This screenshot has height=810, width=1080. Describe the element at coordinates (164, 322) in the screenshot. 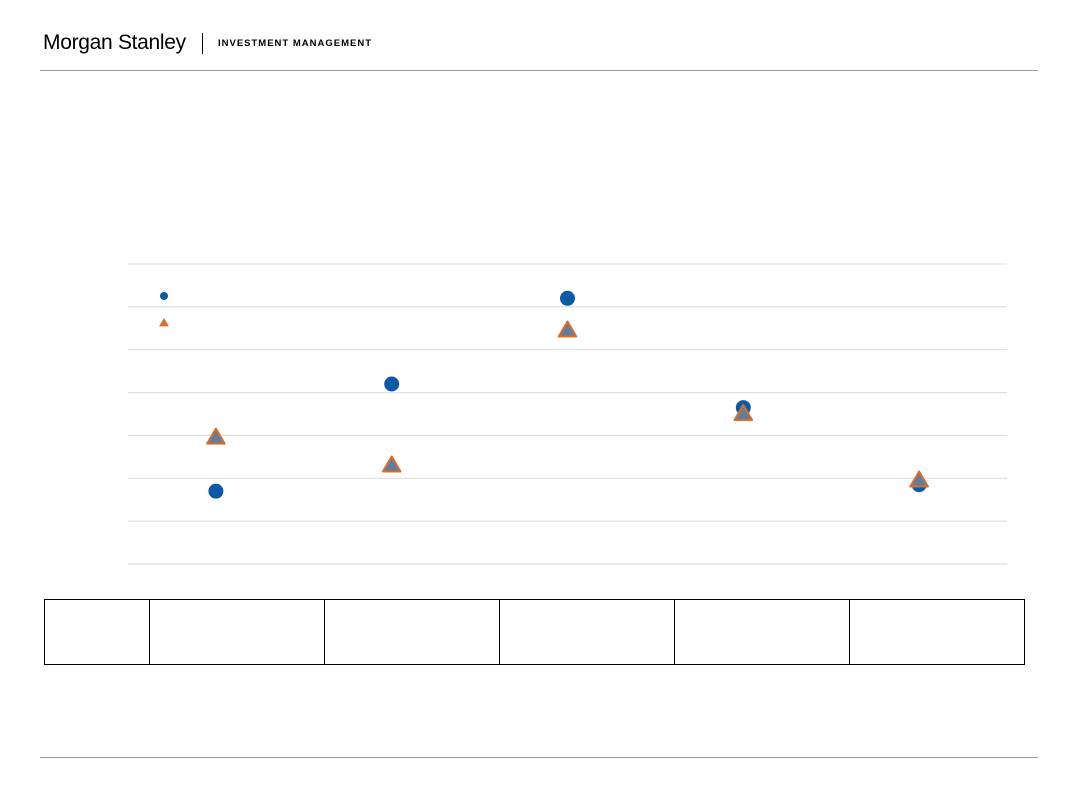

I see `legend-marker-triangle` at that location.